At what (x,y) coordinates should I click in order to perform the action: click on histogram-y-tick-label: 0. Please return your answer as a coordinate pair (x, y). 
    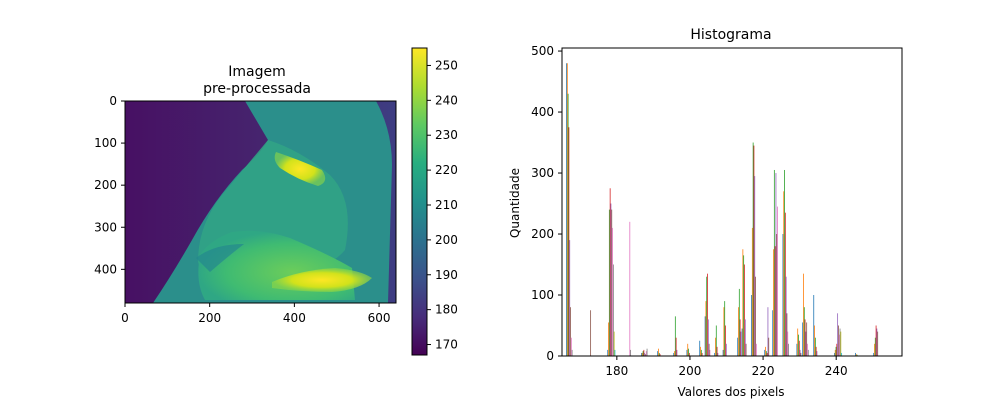
    Looking at the image, I should click on (550, 356).